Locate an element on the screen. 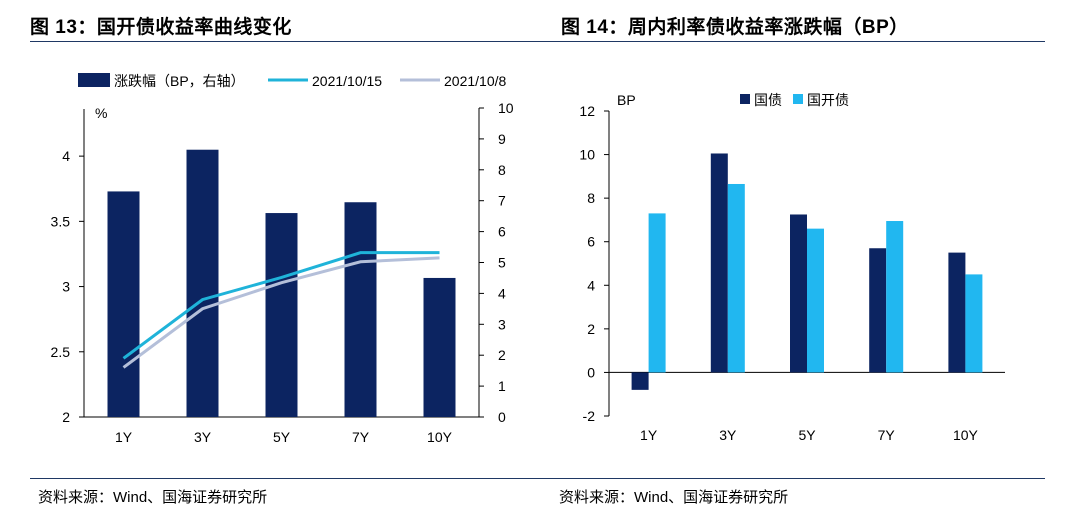 This screenshot has height=522, width=1071. right-tick-label: 0 is located at coordinates (502, 417).